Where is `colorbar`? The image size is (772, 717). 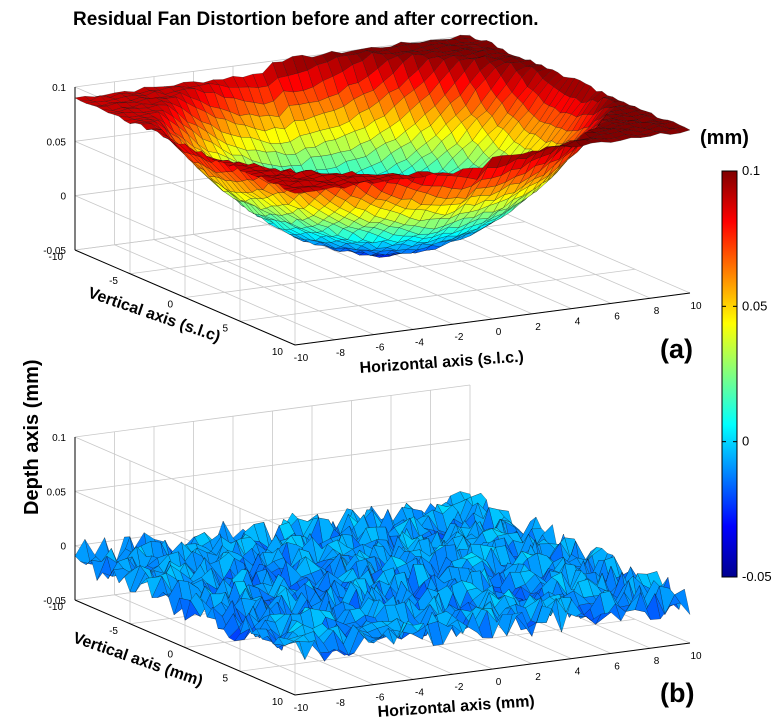
colorbar is located at coordinates (729, 374).